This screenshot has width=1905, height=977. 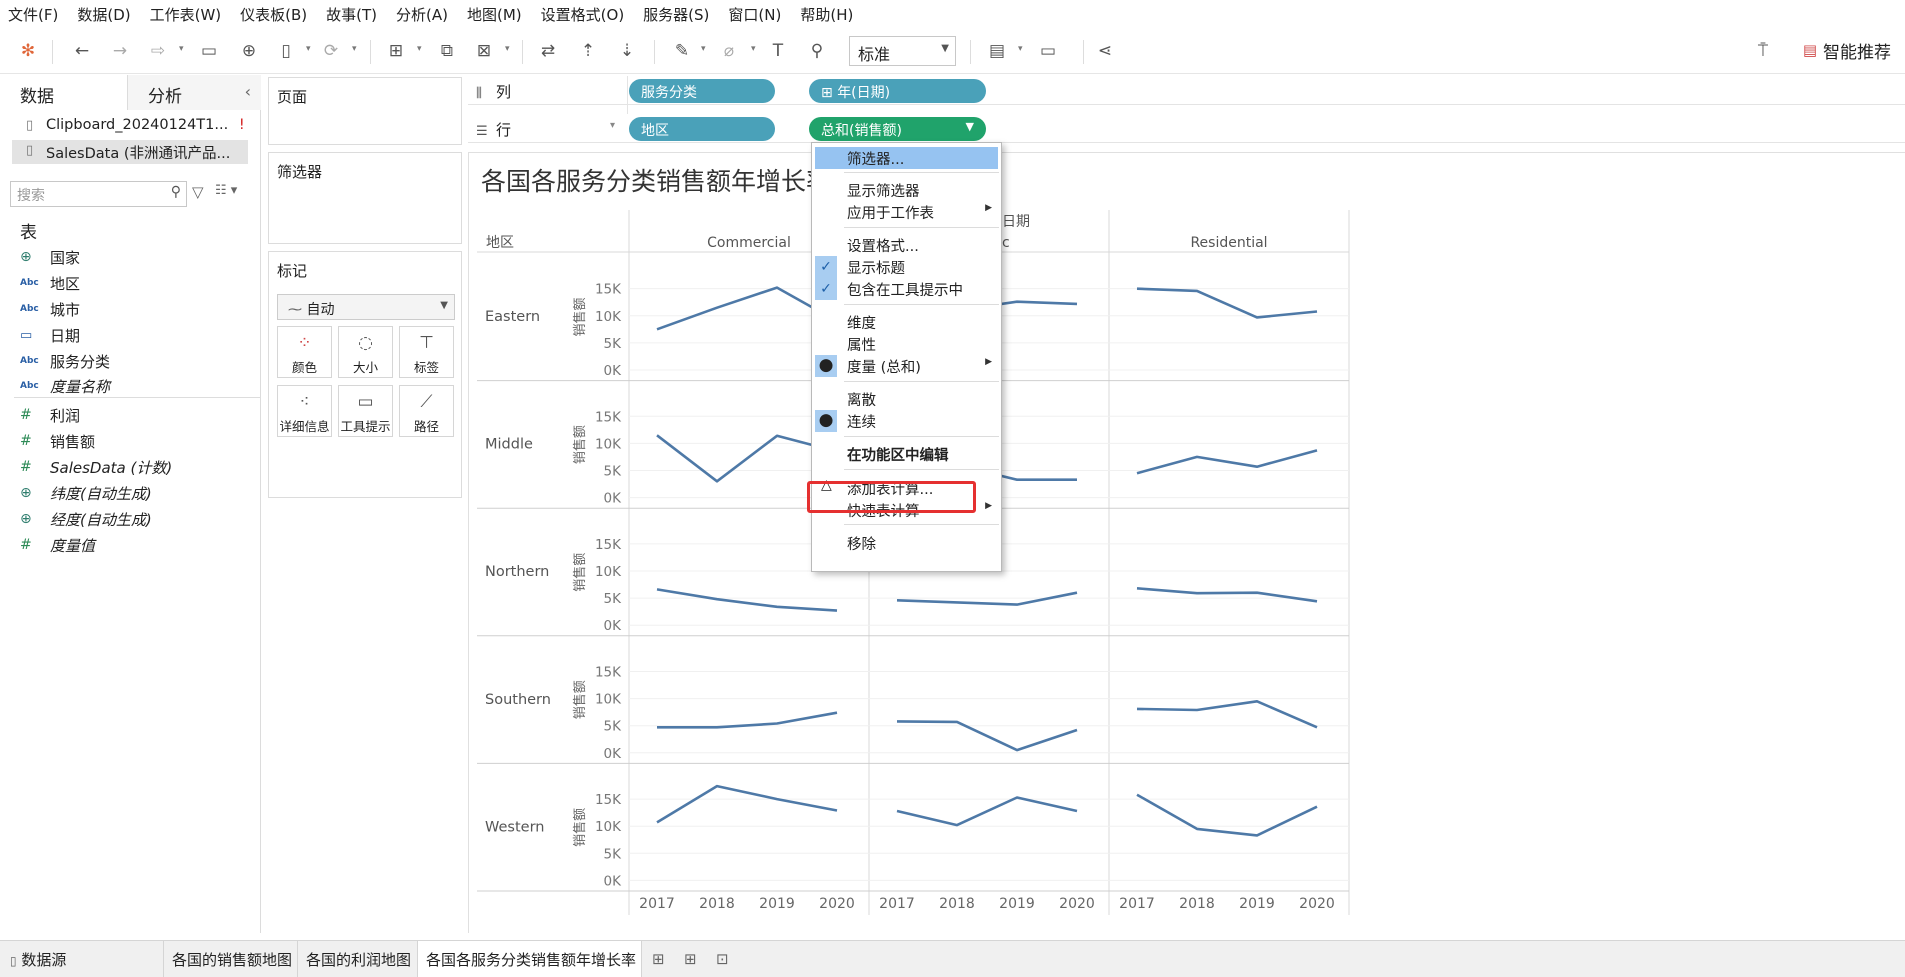 What do you see at coordinates (588, 51) in the screenshot?
I see `sort-ascending-icon: ⇡` at bounding box center [588, 51].